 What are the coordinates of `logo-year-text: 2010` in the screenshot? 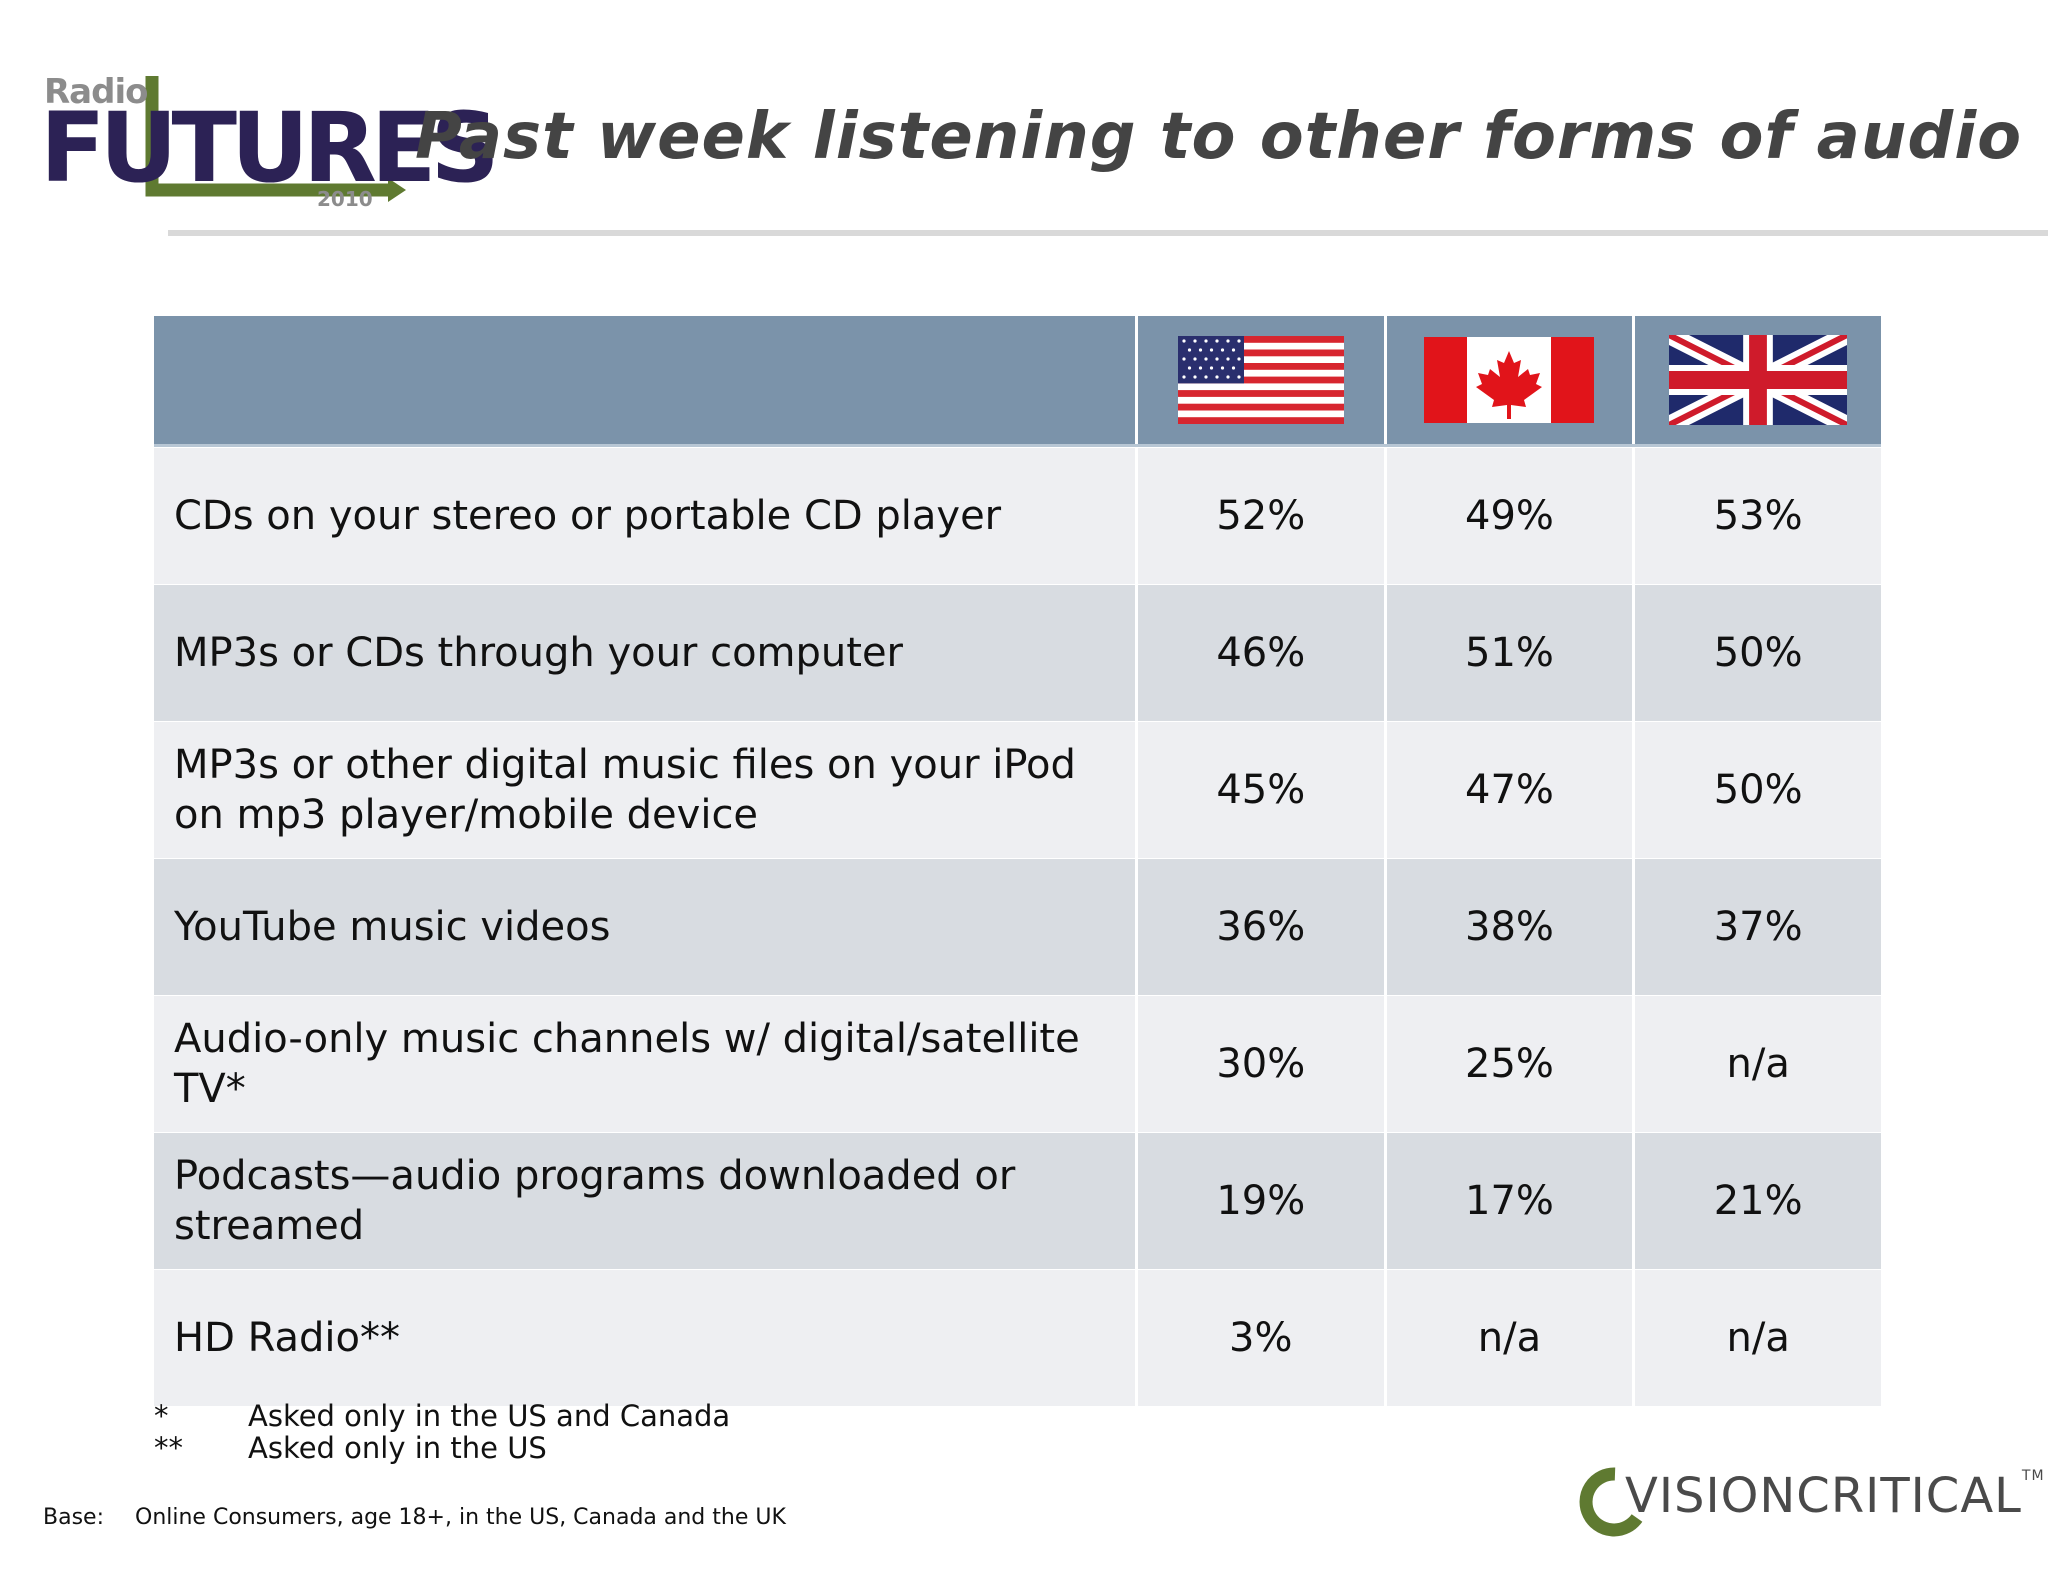 It's located at (345, 199).